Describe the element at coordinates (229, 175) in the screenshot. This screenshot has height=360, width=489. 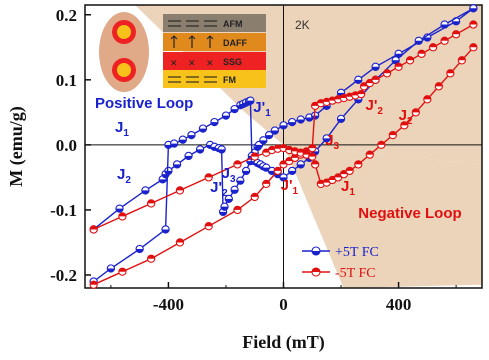
I see `annotation-label: J3` at that location.